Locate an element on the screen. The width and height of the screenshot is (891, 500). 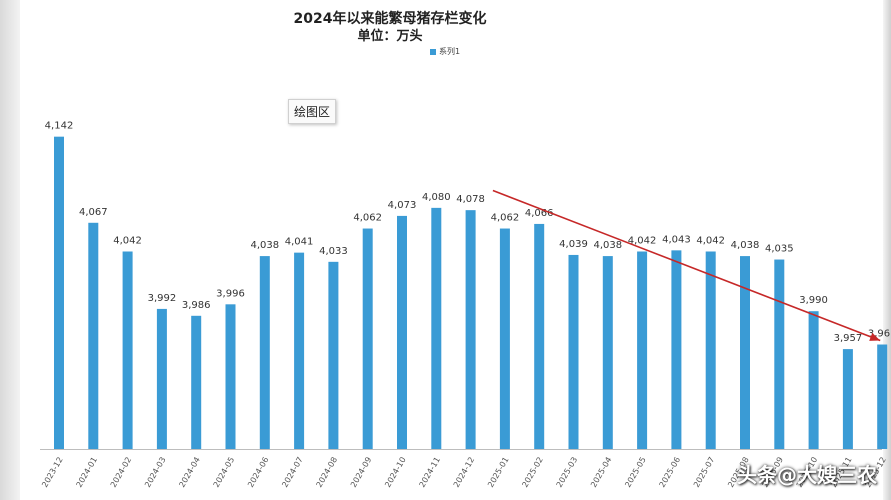
data-label: 3,996 is located at coordinates (230, 293).